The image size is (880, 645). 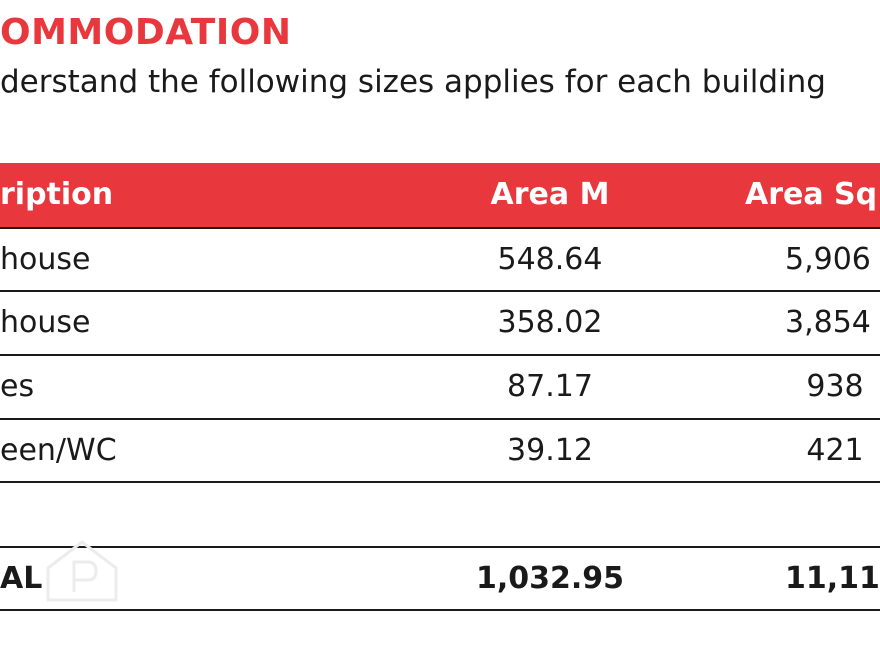 What do you see at coordinates (82, 571) in the screenshot?
I see `watermark` at bounding box center [82, 571].